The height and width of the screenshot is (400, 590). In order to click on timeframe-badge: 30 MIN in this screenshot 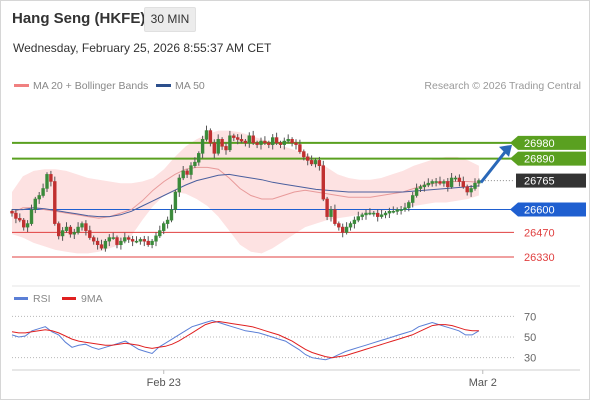, I will do `click(170, 19)`.